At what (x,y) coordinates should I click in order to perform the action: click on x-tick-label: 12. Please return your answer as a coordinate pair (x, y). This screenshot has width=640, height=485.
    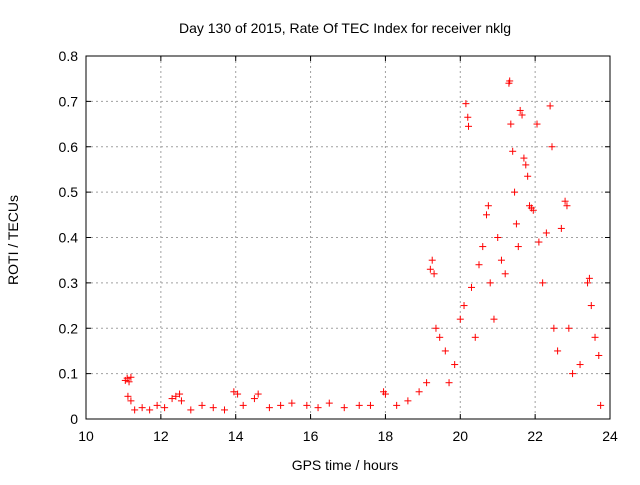
    Looking at the image, I should click on (161, 436).